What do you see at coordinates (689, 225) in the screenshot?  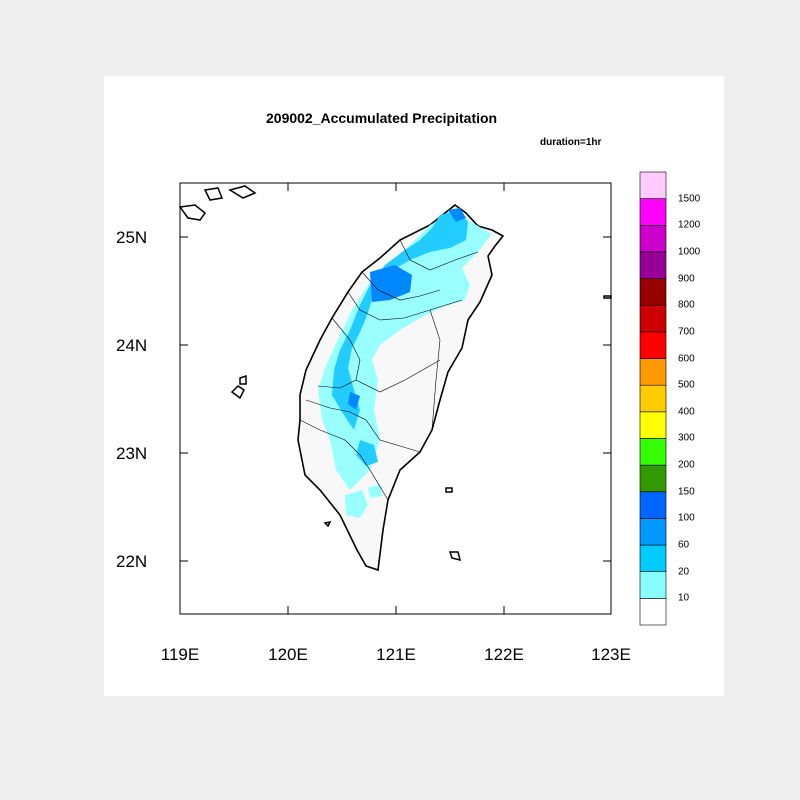 I see `colorbar-label: 1200` at bounding box center [689, 225].